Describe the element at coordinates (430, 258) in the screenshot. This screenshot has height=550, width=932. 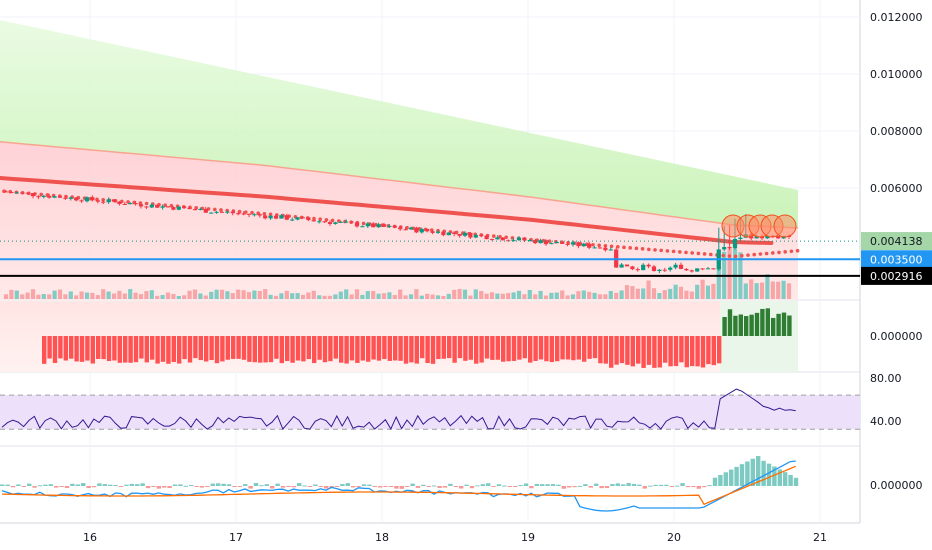
I see `price-lines` at that location.